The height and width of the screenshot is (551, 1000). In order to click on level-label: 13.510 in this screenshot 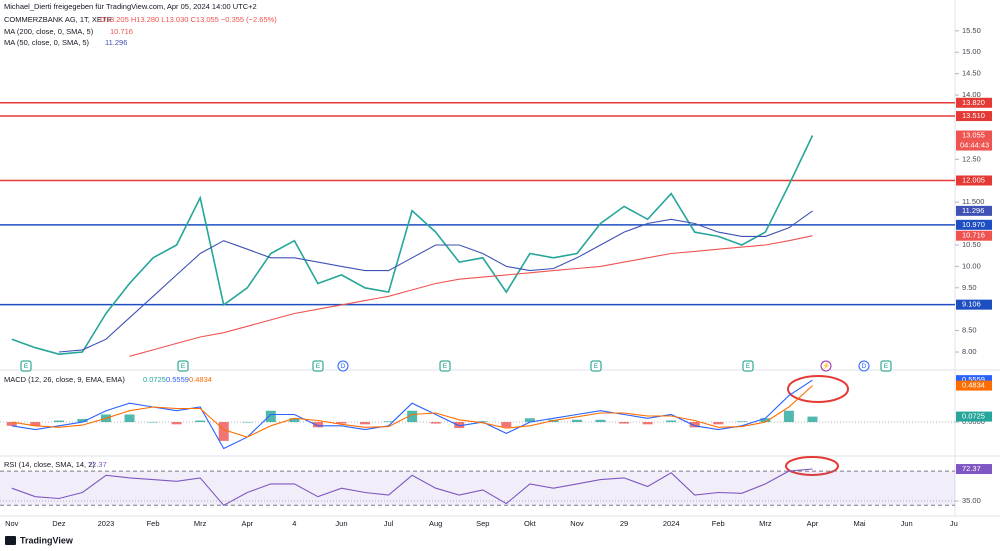, I will do `click(973, 115)`.